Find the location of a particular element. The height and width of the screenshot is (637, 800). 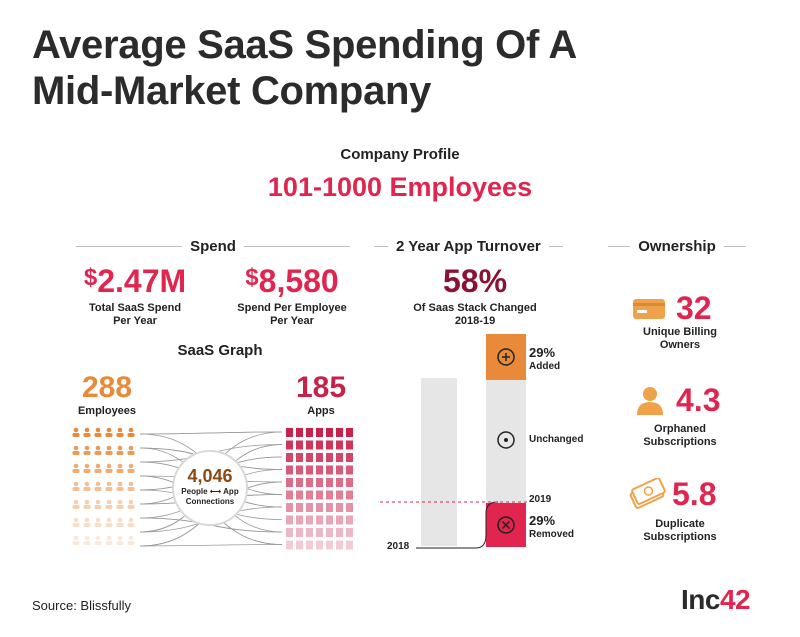

per-employee-stat: $8,580 Spend Per Employee Per Year is located at coordinates (292, 295).